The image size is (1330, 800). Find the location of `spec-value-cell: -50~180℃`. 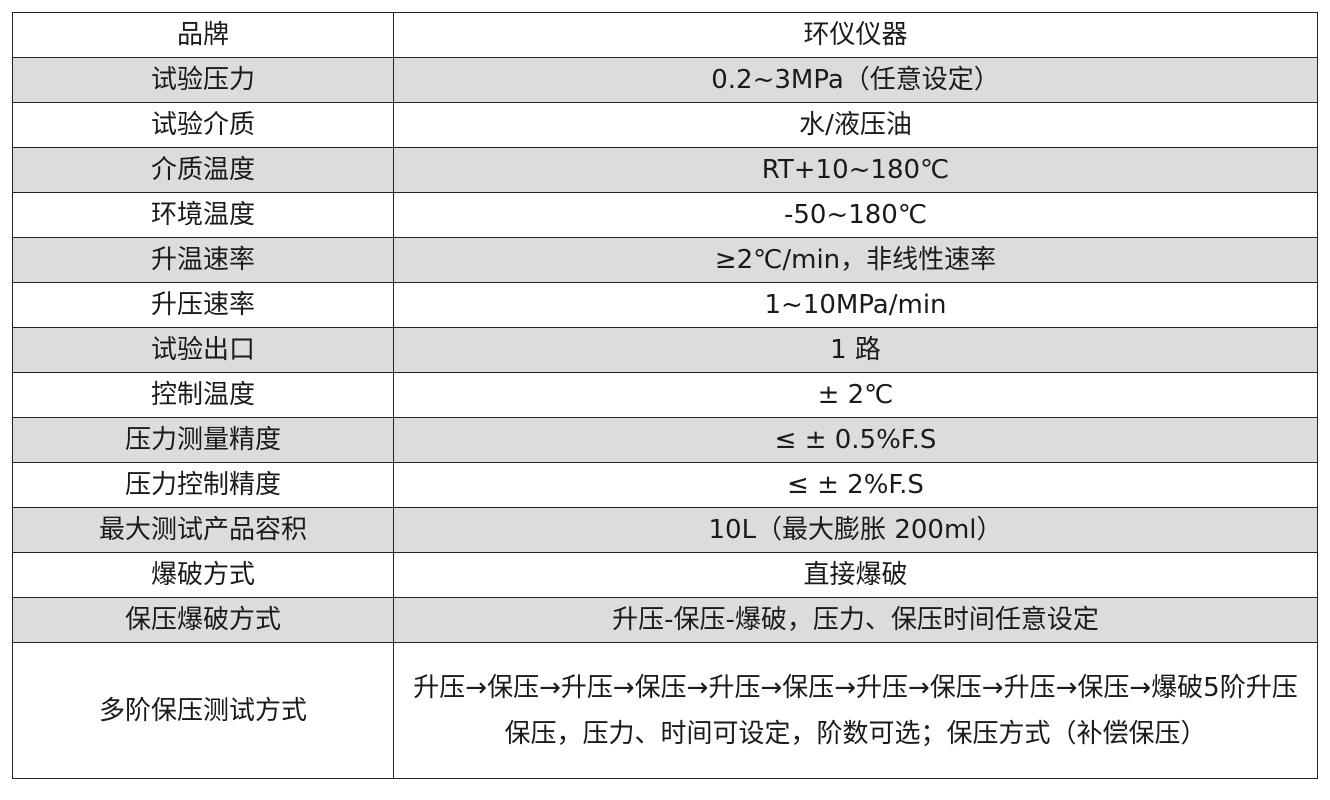

spec-value-cell: -50~180℃ is located at coordinates (855, 215).